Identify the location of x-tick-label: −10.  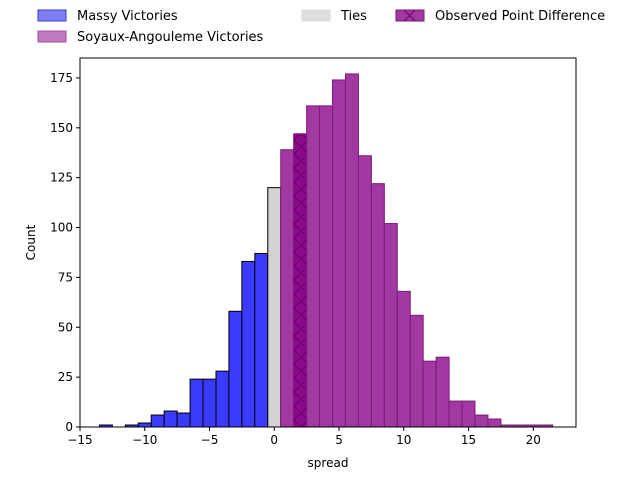
(144, 440).